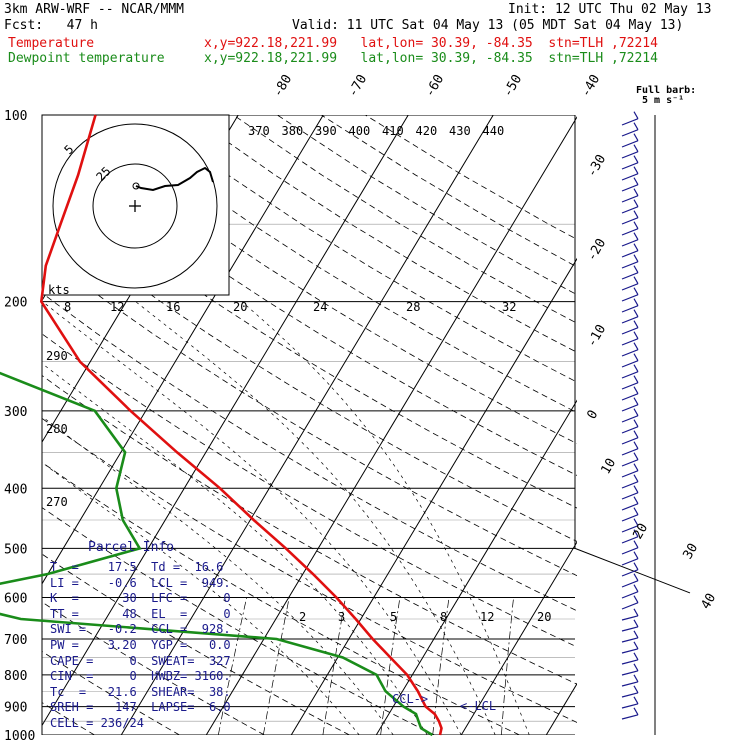  I want to click on hodograph-ring-inner, so click(135, 206).